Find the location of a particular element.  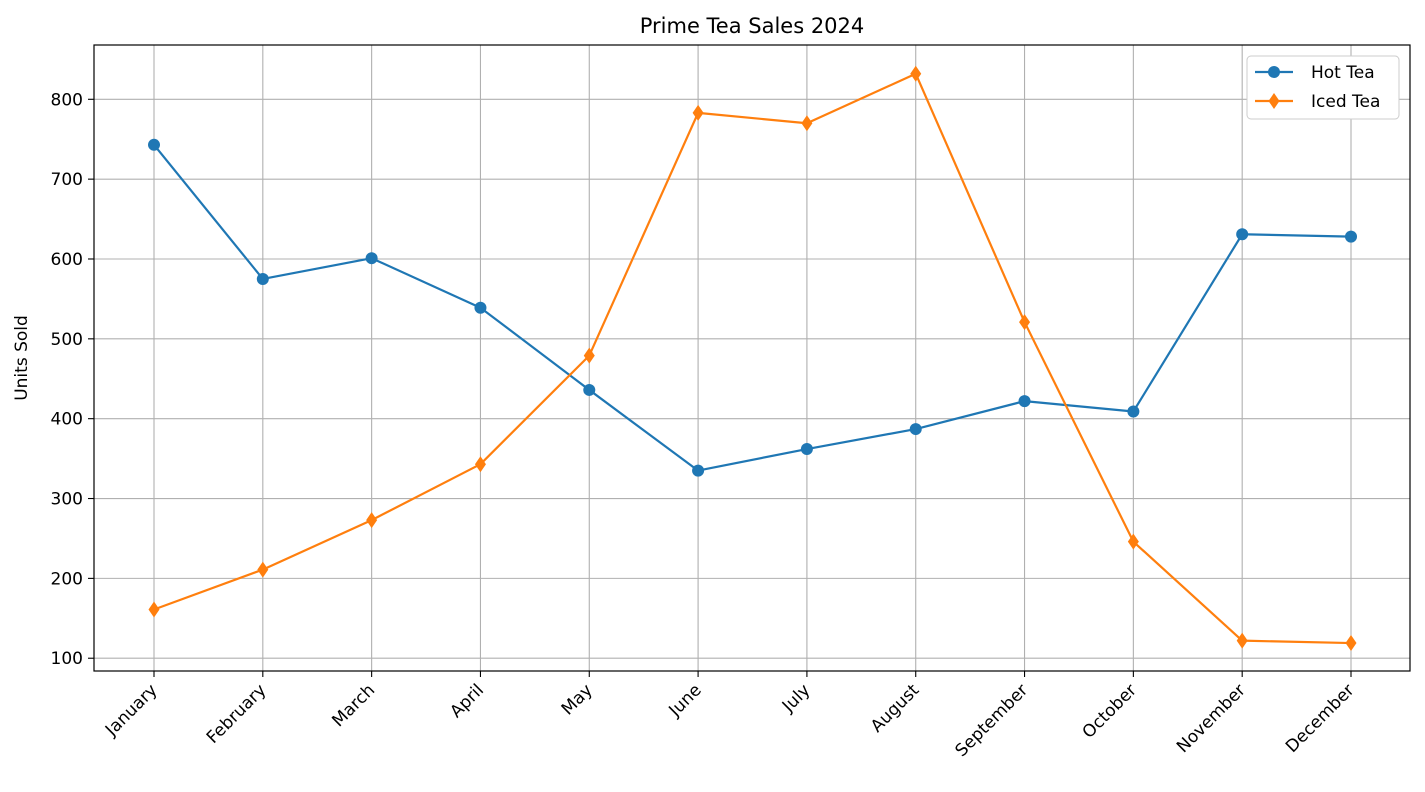

y-axis-label: Units Sold is located at coordinates (22, 358).